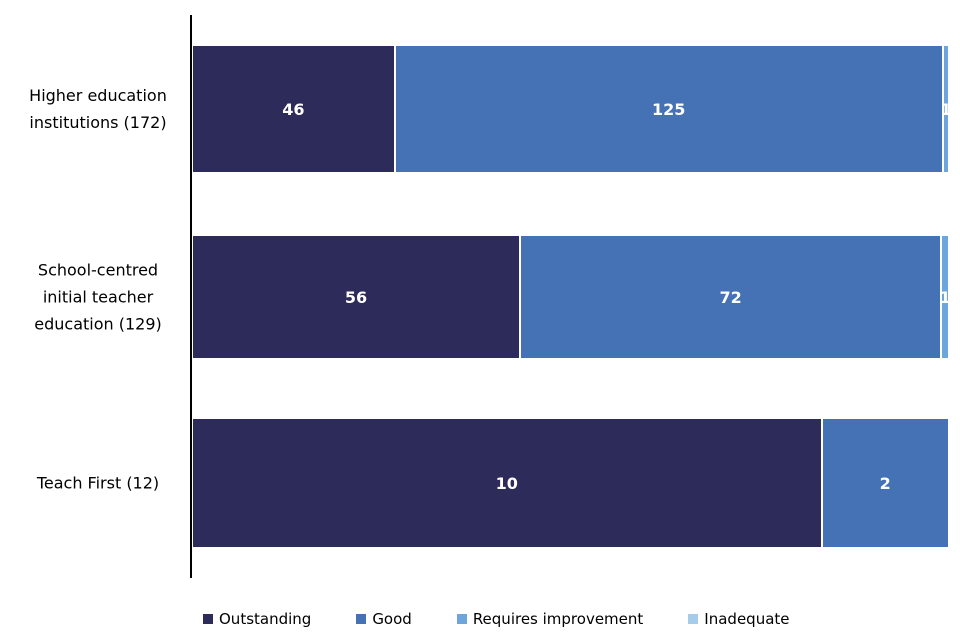 This screenshot has width=960, height=640. I want to click on category-label-line: institutions (172), so click(98, 122).